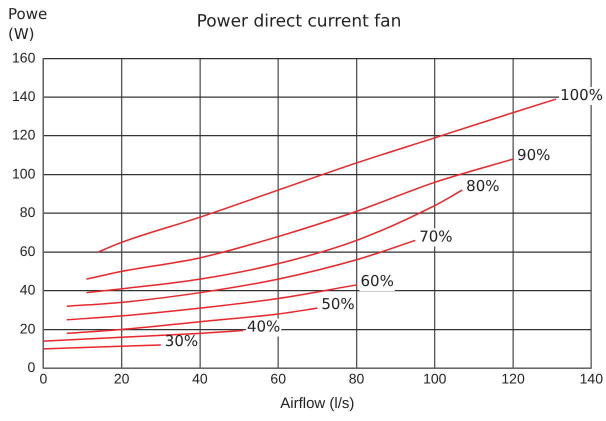 The image size is (606, 421). Describe the element at coordinates (32, 367) in the screenshot. I see `y-tick-label: 0` at that location.